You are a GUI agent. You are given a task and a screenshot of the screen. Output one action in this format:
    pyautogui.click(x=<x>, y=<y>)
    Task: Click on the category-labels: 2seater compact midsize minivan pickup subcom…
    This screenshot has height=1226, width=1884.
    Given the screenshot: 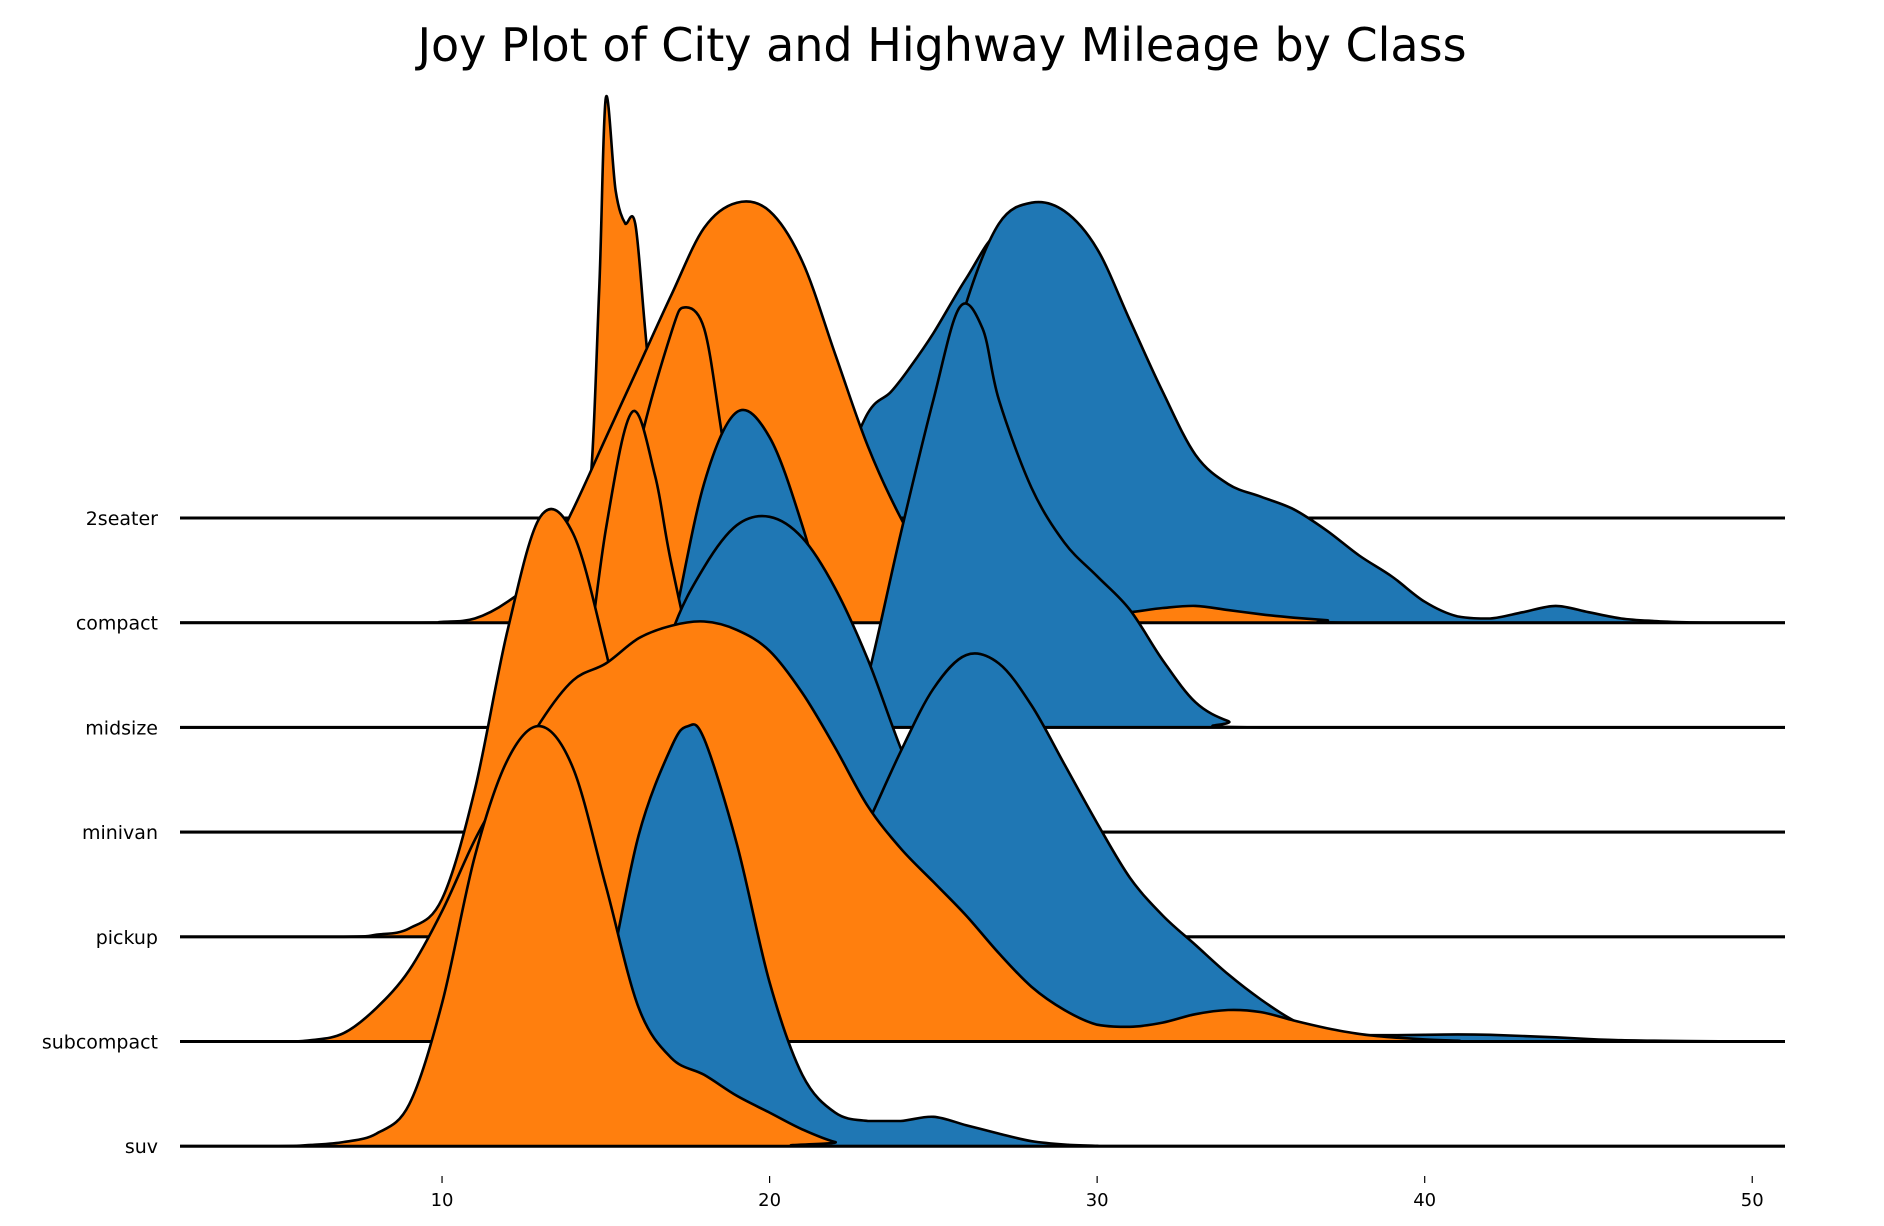 What is the action you would take?
    pyautogui.click(x=100, y=833)
    